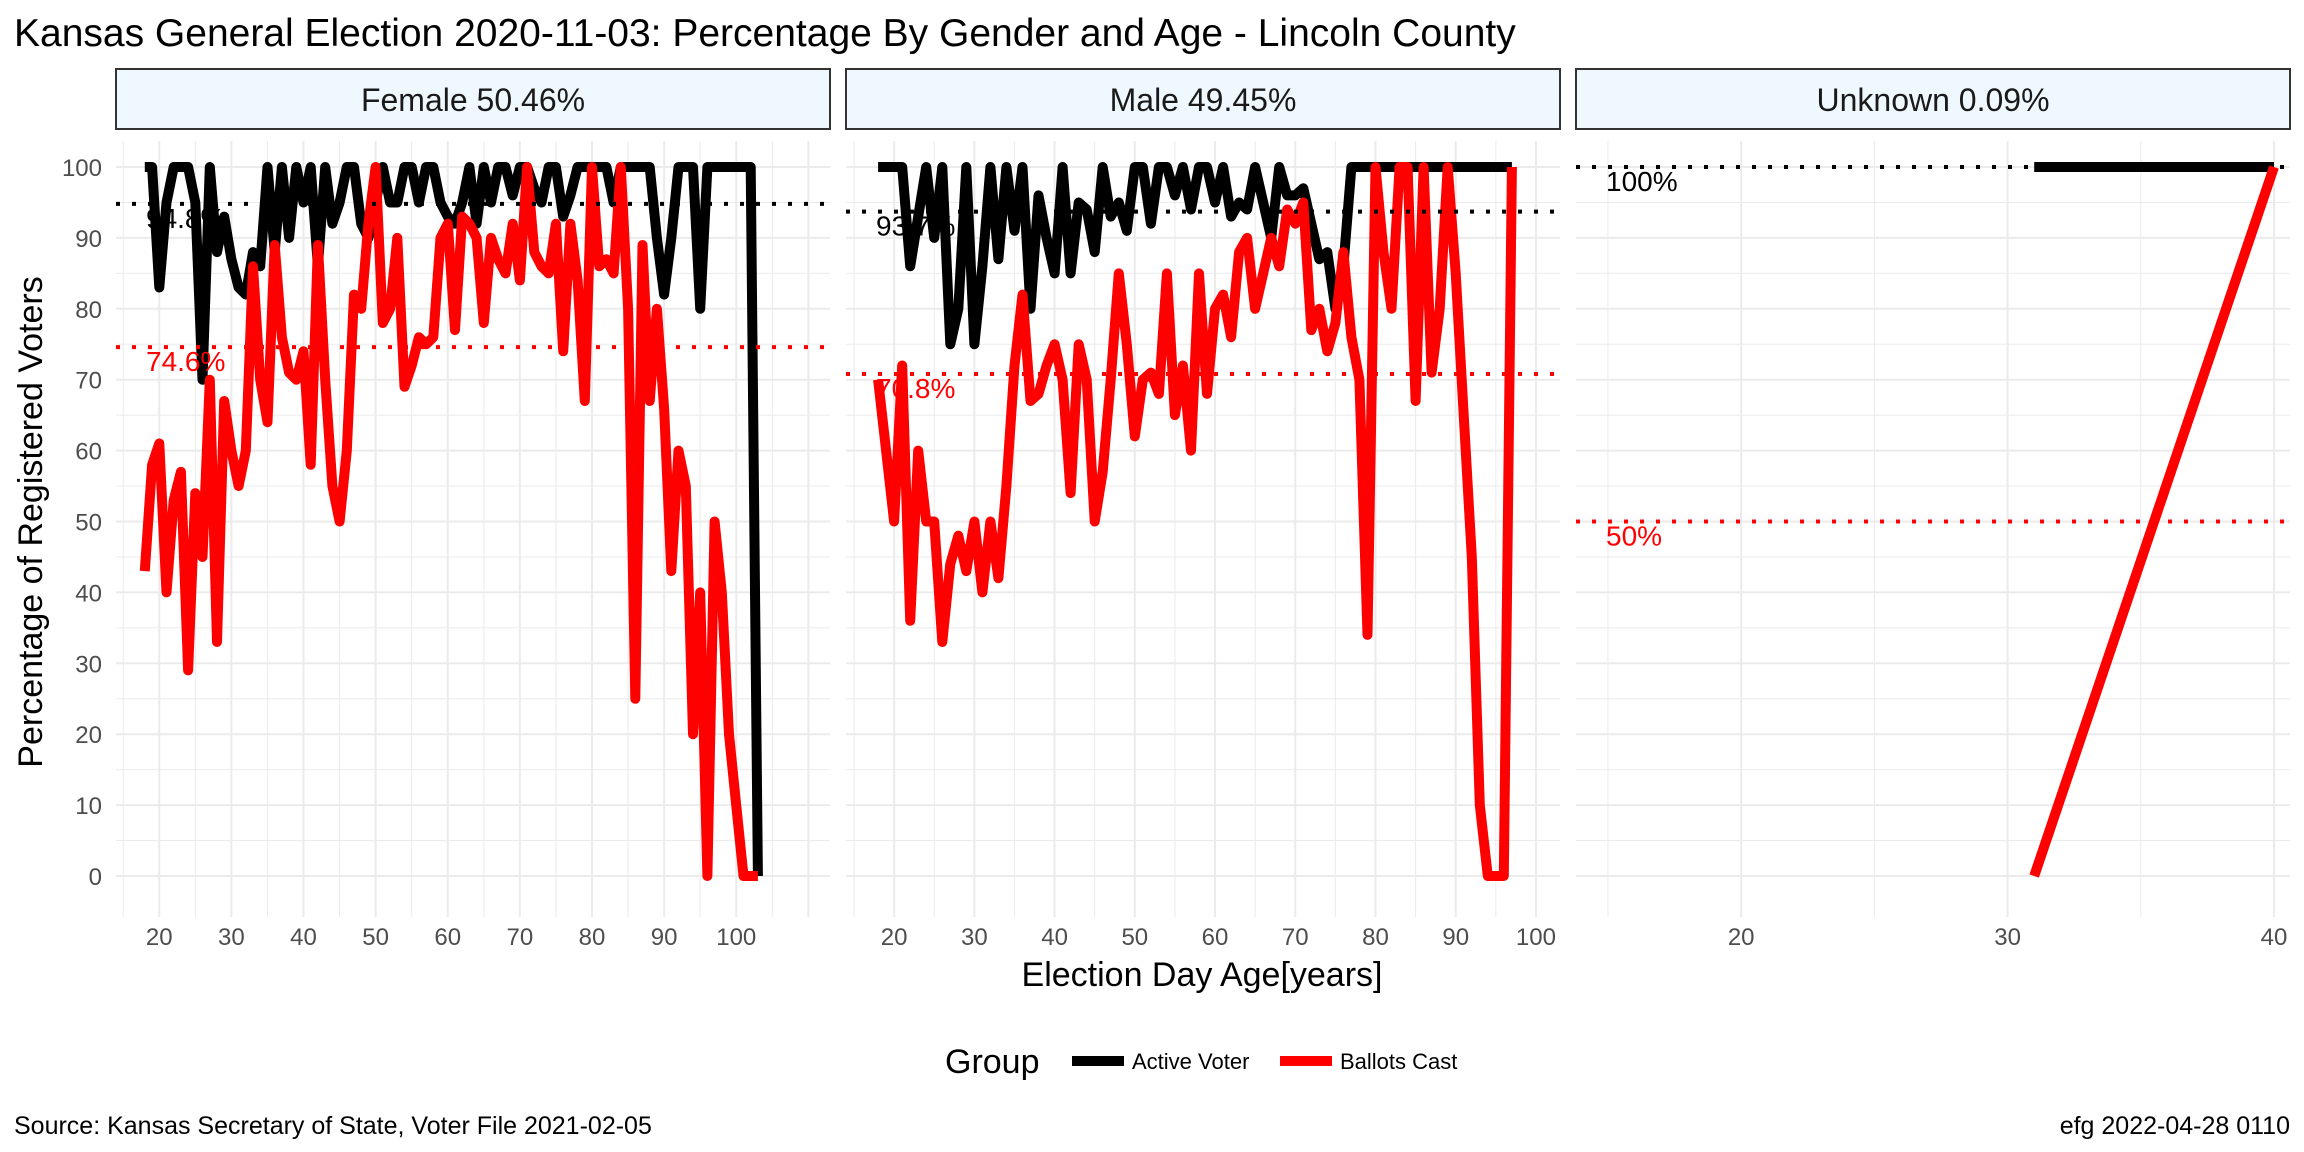 The height and width of the screenshot is (1152, 2304). What do you see at coordinates (1264, 1061) in the screenshot?
I see `legend-items: Active Voter Ballots Cast` at bounding box center [1264, 1061].